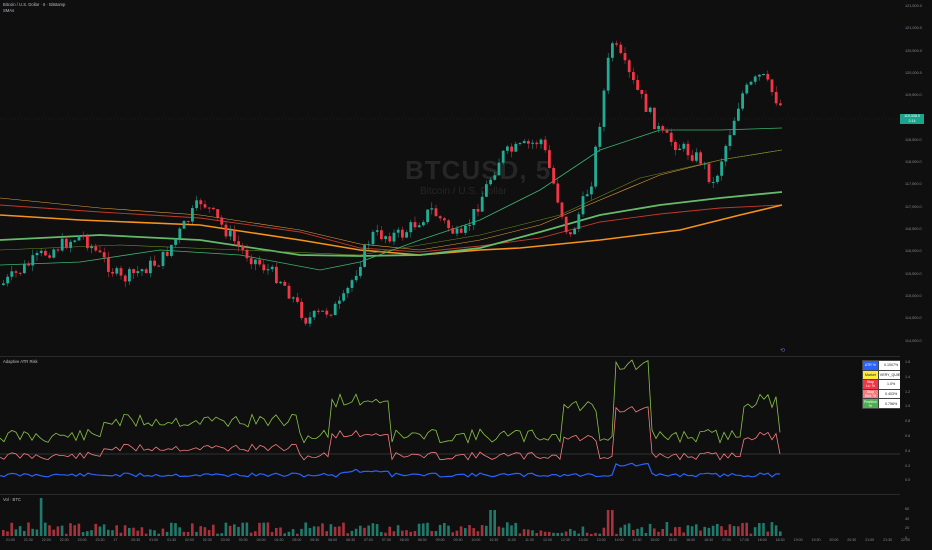 This screenshot has height=550, width=932. I want to click on last-price-value: 119,338.0, so click(912, 116).